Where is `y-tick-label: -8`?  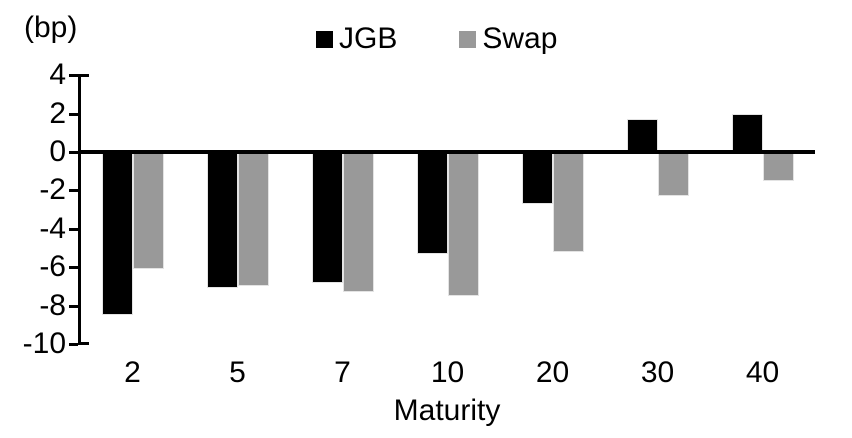 y-tick-label: -8 is located at coordinates (52, 305).